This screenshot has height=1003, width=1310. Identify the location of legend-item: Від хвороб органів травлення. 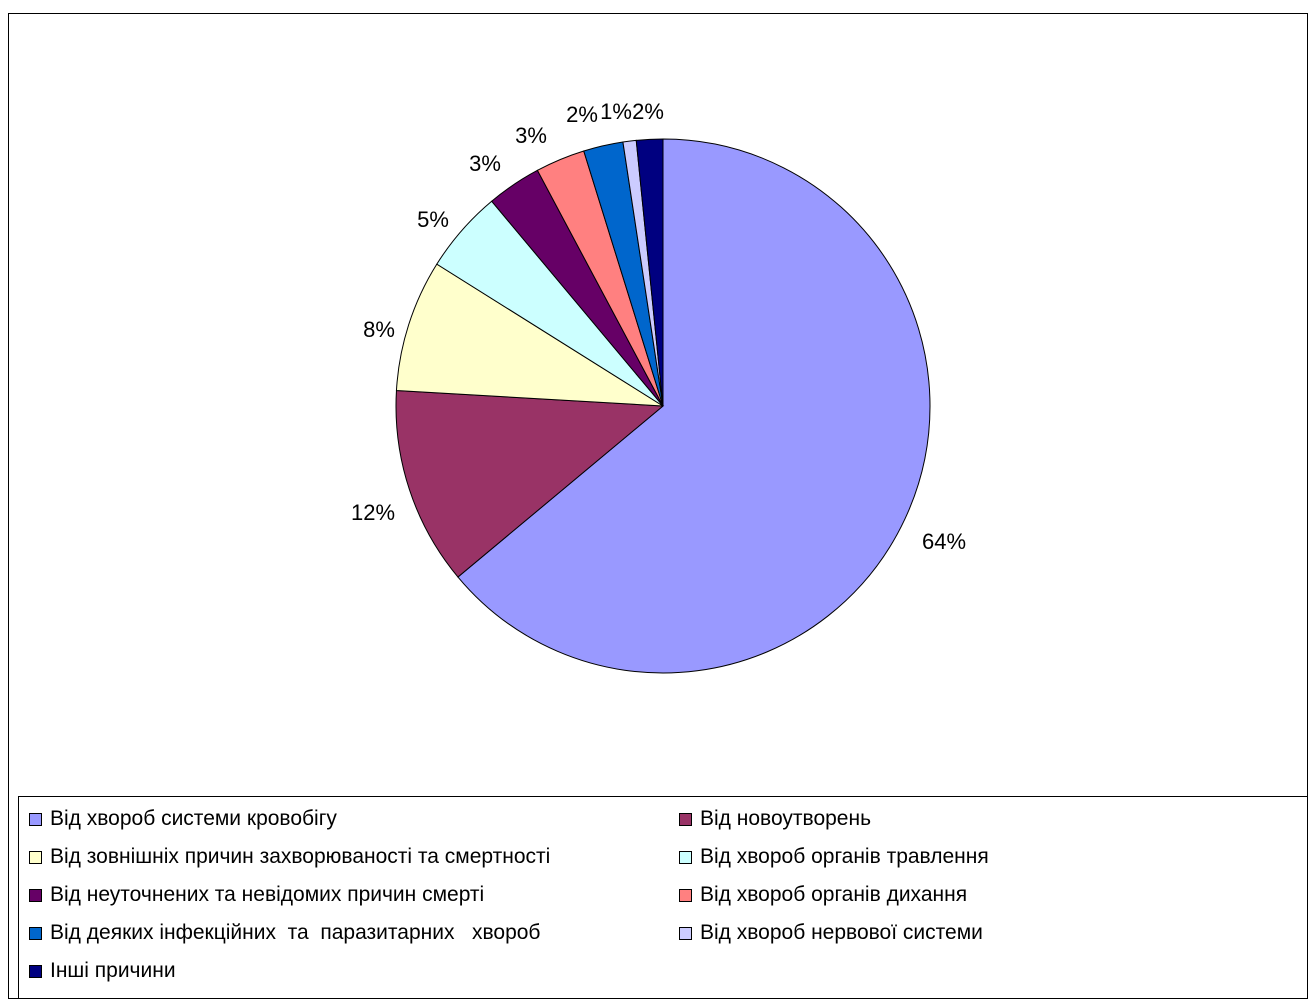
(834, 857).